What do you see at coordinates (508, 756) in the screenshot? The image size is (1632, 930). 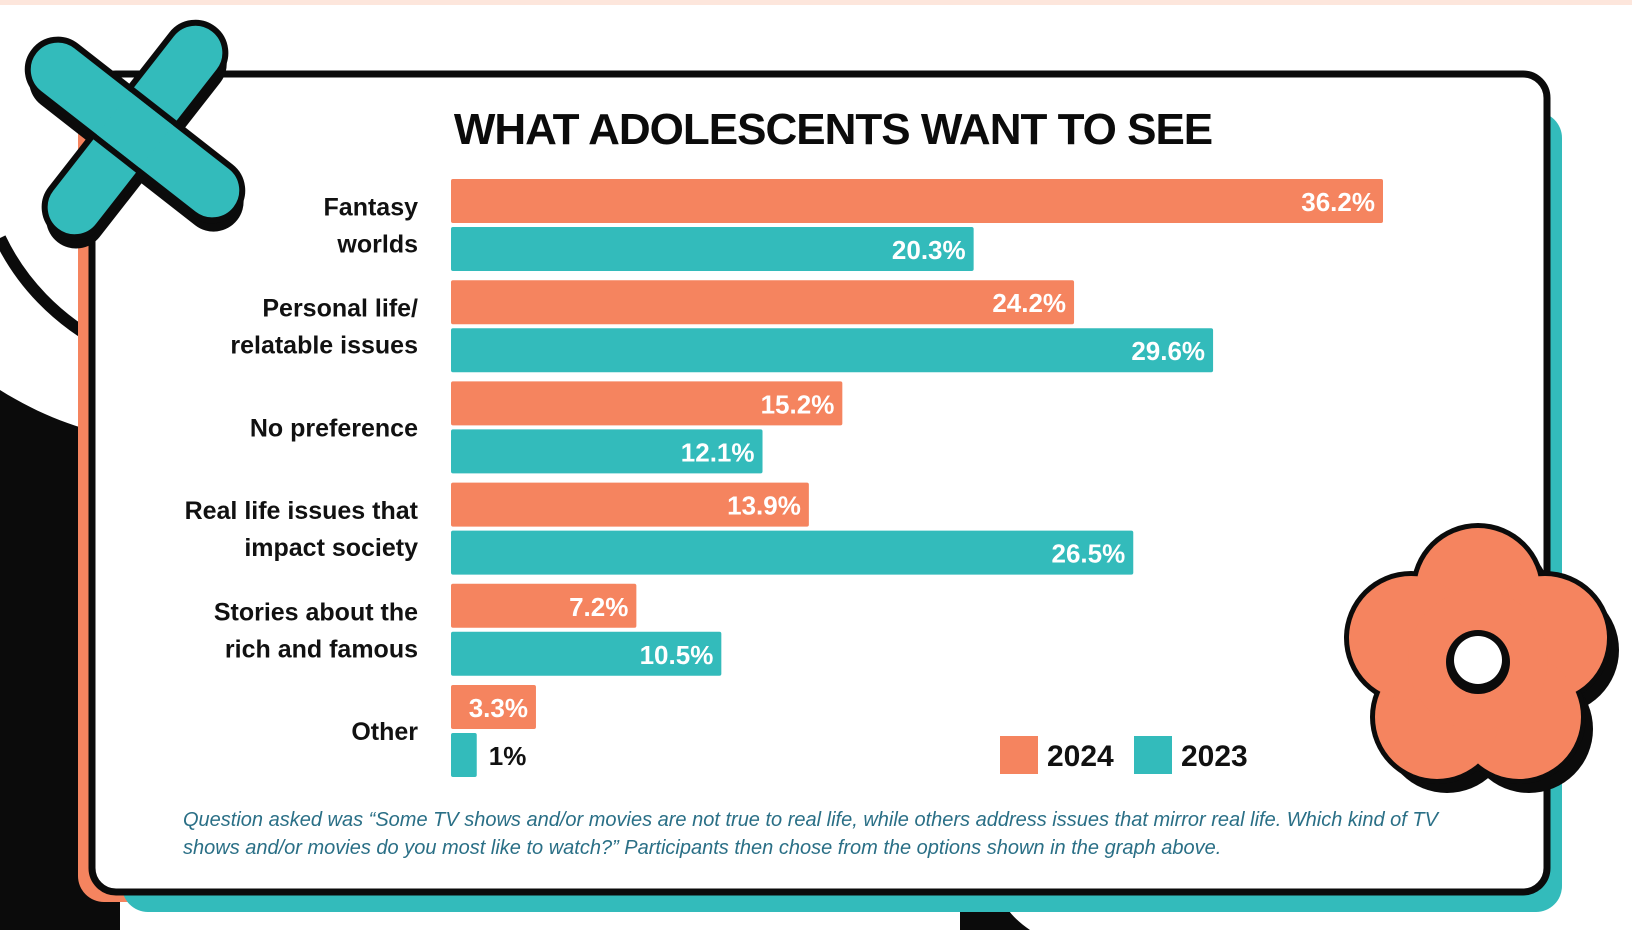 I see `value-label-2023-other: 1%` at bounding box center [508, 756].